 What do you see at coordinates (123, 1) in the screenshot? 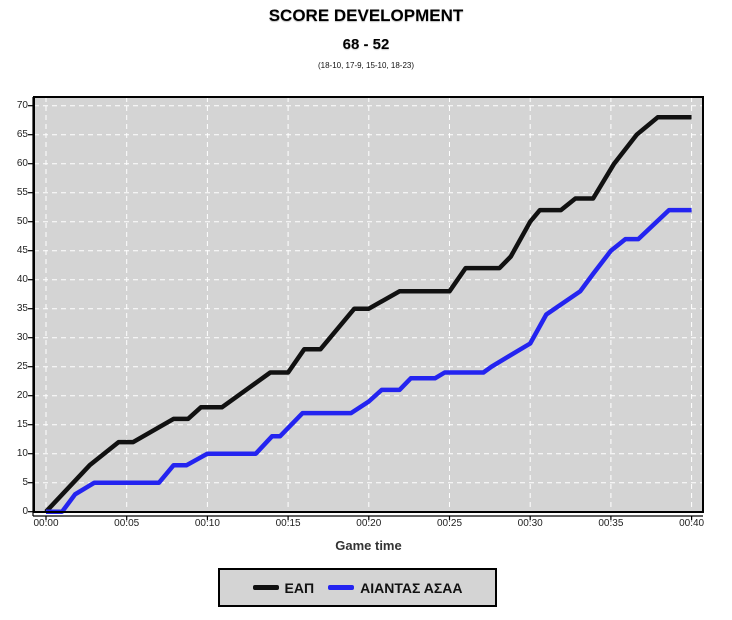
I see `clipped-top-text: ΕΑΠ` at bounding box center [123, 1].